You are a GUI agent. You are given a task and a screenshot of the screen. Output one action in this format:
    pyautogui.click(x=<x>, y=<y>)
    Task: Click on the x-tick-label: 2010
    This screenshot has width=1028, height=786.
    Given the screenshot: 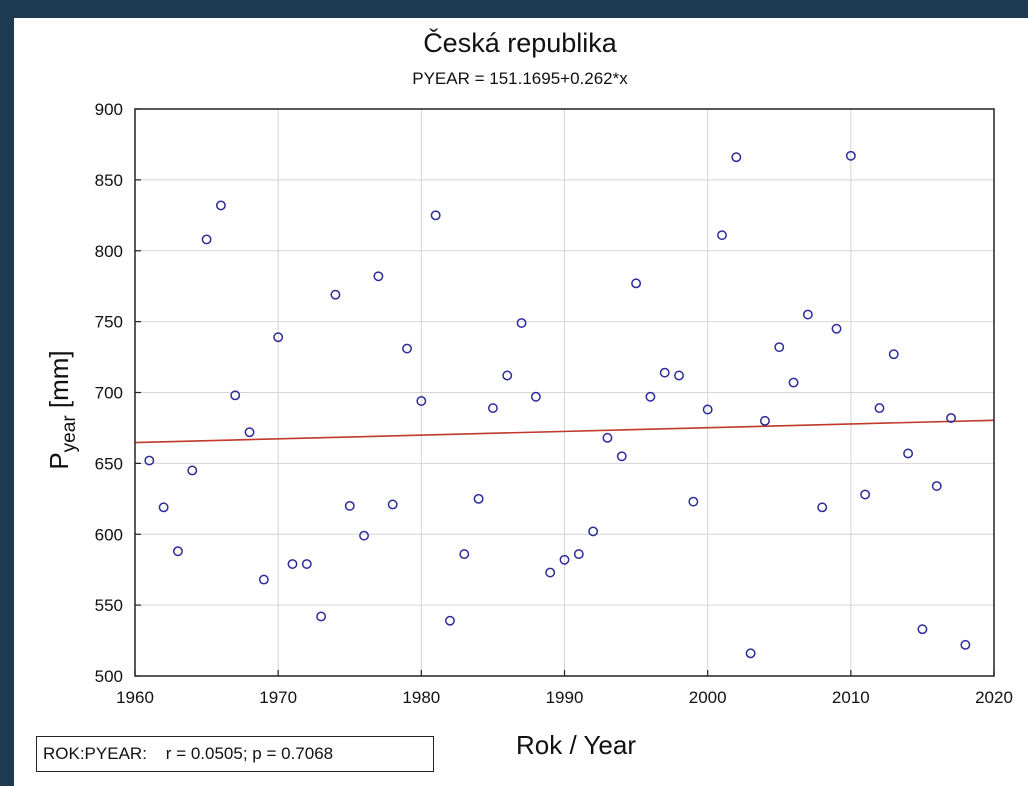 What is the action you would take?
    pyautogui.click(x=851, y=697)
    